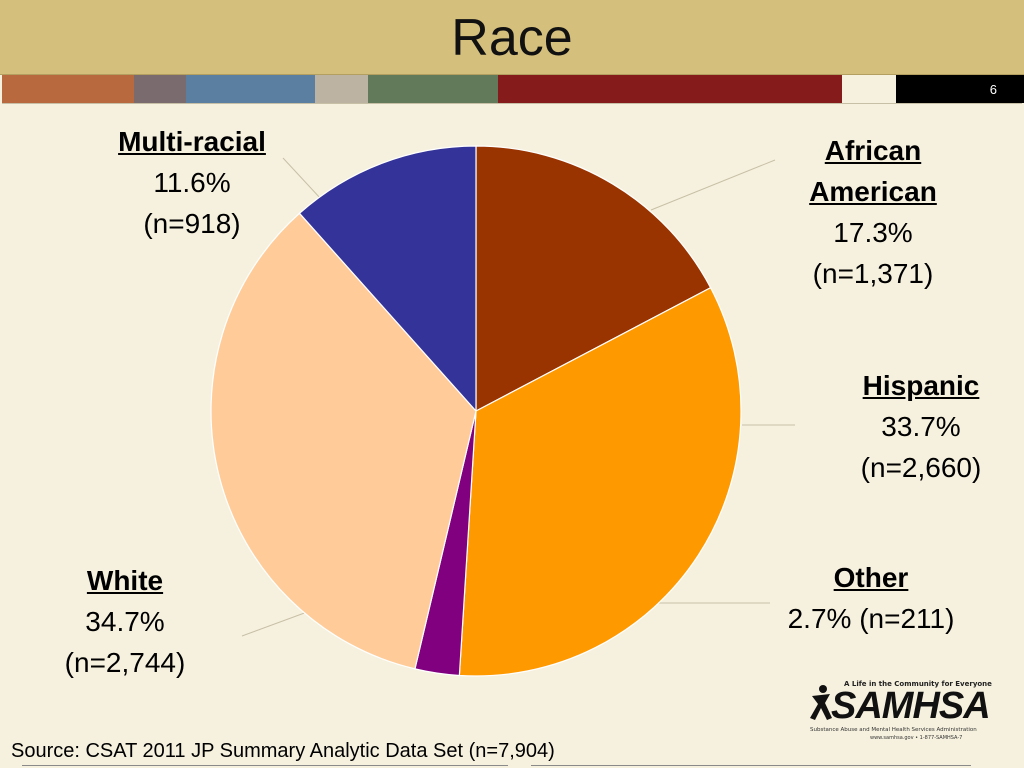 The height and width of the screenshot is (768, 1024). I want to click on pie-slice-multi-racial, so click(387, 279).